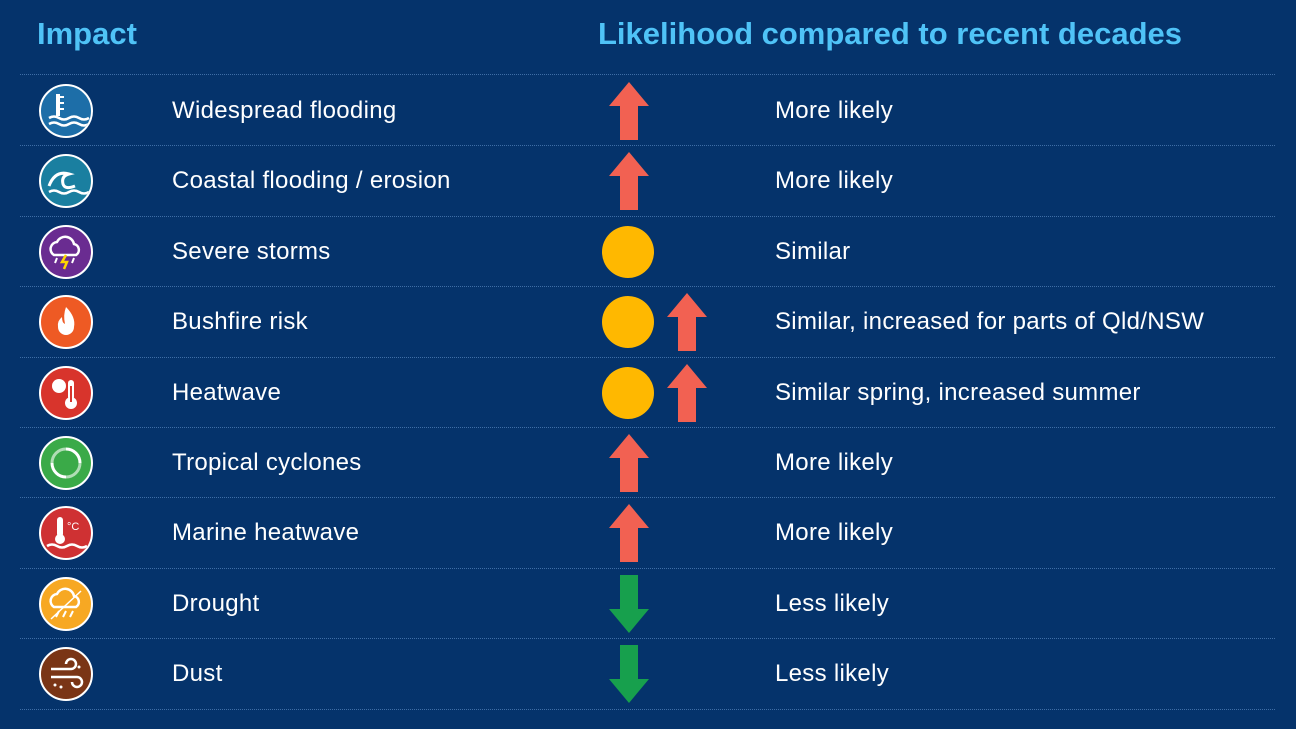  I want to click on table-row: Heatwave Similar spring, increased summer, so click(648, 393).